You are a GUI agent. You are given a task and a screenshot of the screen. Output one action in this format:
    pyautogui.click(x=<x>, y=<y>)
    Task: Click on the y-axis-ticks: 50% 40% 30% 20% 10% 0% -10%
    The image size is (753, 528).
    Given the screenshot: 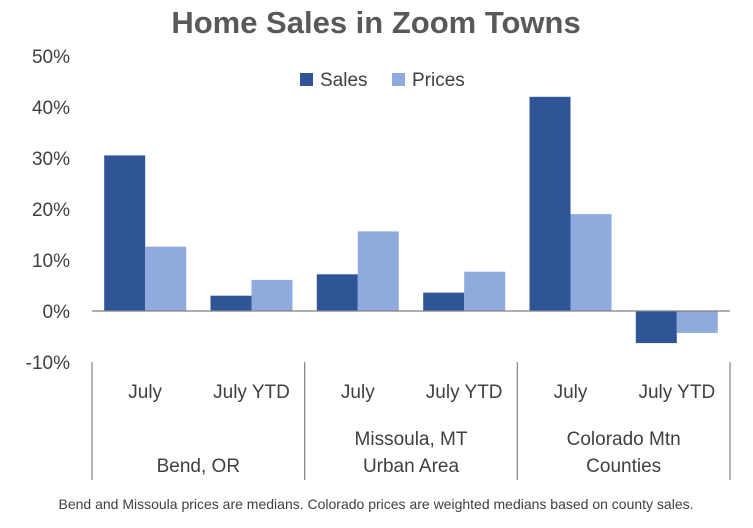 What is the action you would take?
    pyautogui.click(x=48, y=210)
    